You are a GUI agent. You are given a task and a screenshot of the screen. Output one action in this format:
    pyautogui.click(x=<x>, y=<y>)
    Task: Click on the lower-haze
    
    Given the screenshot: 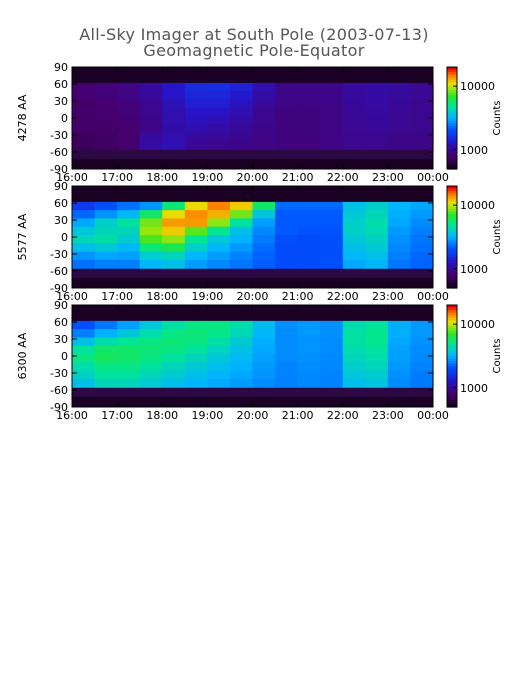 What is the action you would take?
    pyautogui.click(x=252, y=392)
    